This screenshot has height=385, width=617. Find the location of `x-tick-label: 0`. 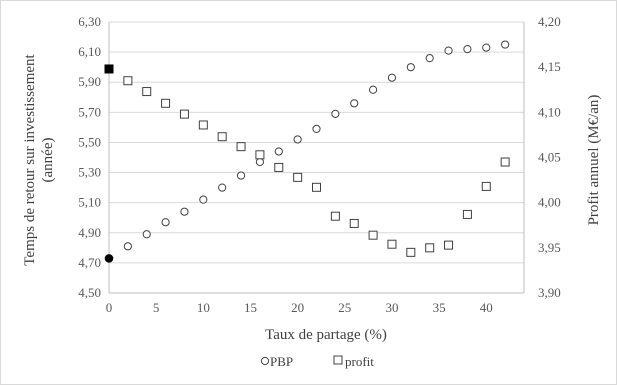

x-tick-label: 0 is located at coordinates (109, 307).